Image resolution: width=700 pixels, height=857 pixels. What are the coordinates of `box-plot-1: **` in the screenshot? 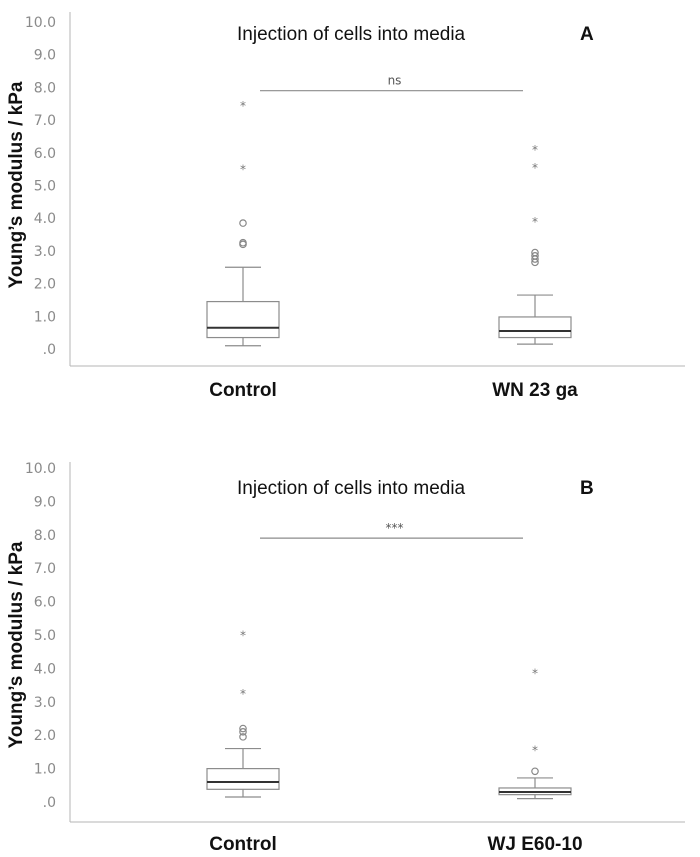 It's located at (535, 733).